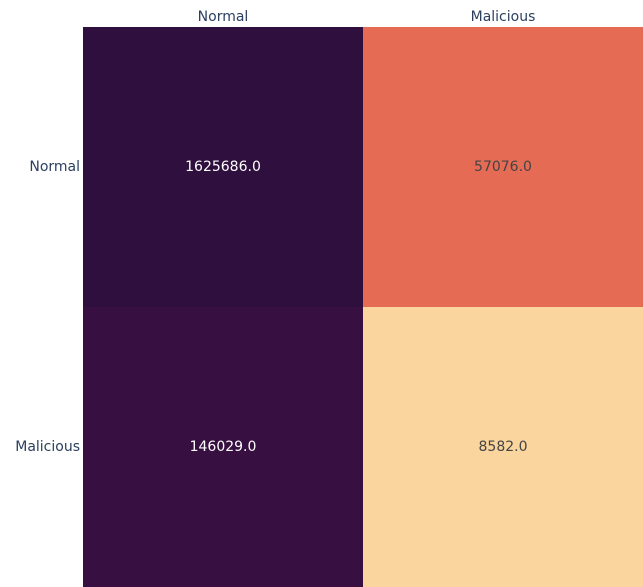 Image resolution: width=643 pixels, height=587 pixels. I want to click on y-tick-label: Normal, so click(54, 167).